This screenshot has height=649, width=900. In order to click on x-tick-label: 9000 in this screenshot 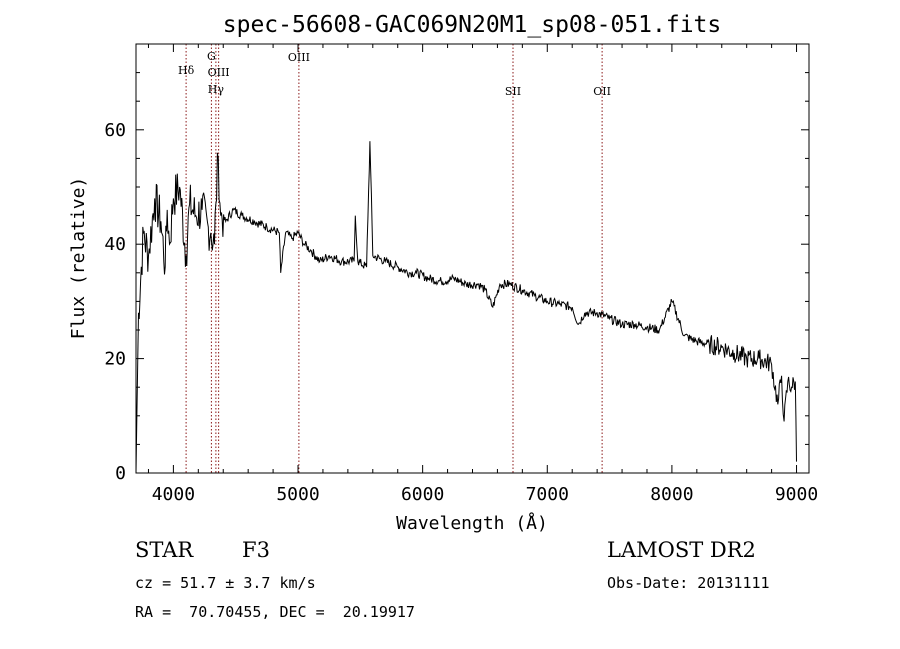, I will do `click(796, 494)`.